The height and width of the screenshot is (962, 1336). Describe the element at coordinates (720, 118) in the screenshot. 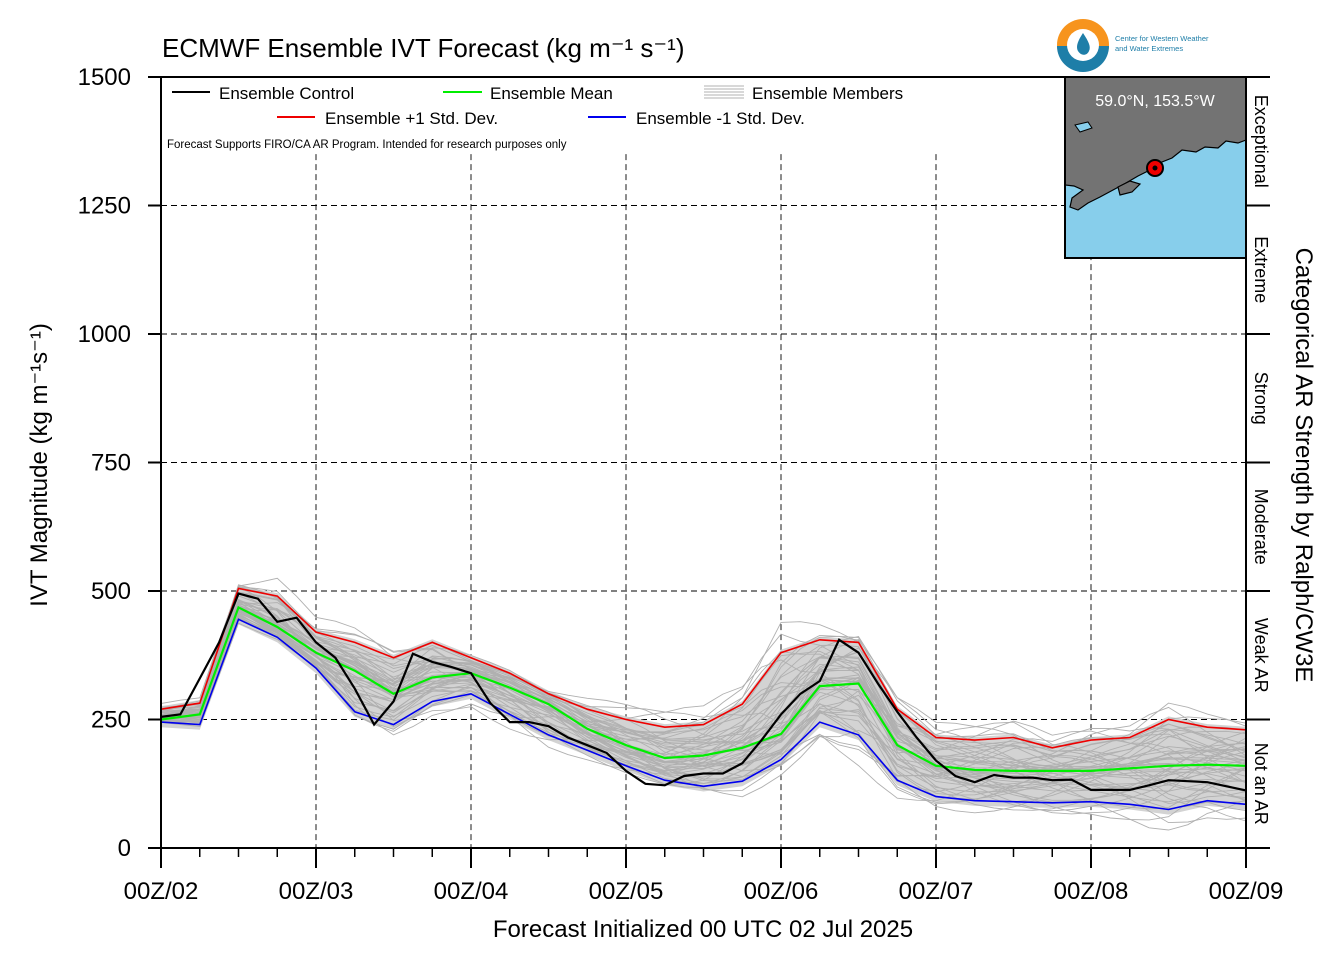

I see `legend-label-minus-sd: Ensemble -1 Std. Dev.` at that location.